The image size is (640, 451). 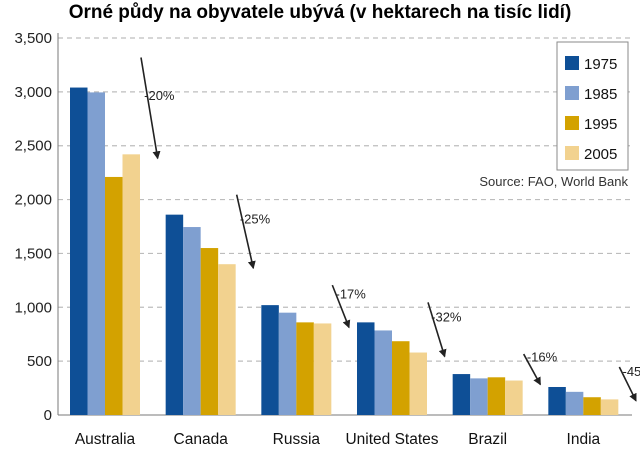 What do you see at coordinates (600, 124) in the screenshot?
I see `legend-label: 1995` at bounding box center [600, 124].